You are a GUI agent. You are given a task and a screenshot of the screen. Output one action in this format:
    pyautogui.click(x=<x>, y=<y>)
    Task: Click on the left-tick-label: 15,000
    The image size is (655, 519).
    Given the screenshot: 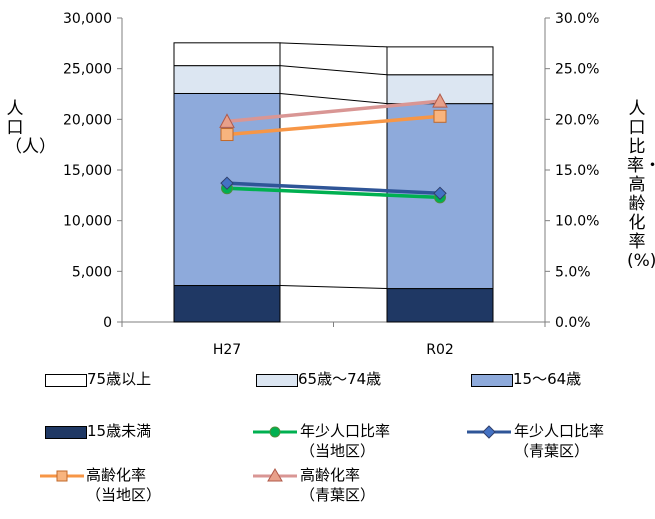 What is the action you would take?
    pyautogui.click(x=87, y=171)
    